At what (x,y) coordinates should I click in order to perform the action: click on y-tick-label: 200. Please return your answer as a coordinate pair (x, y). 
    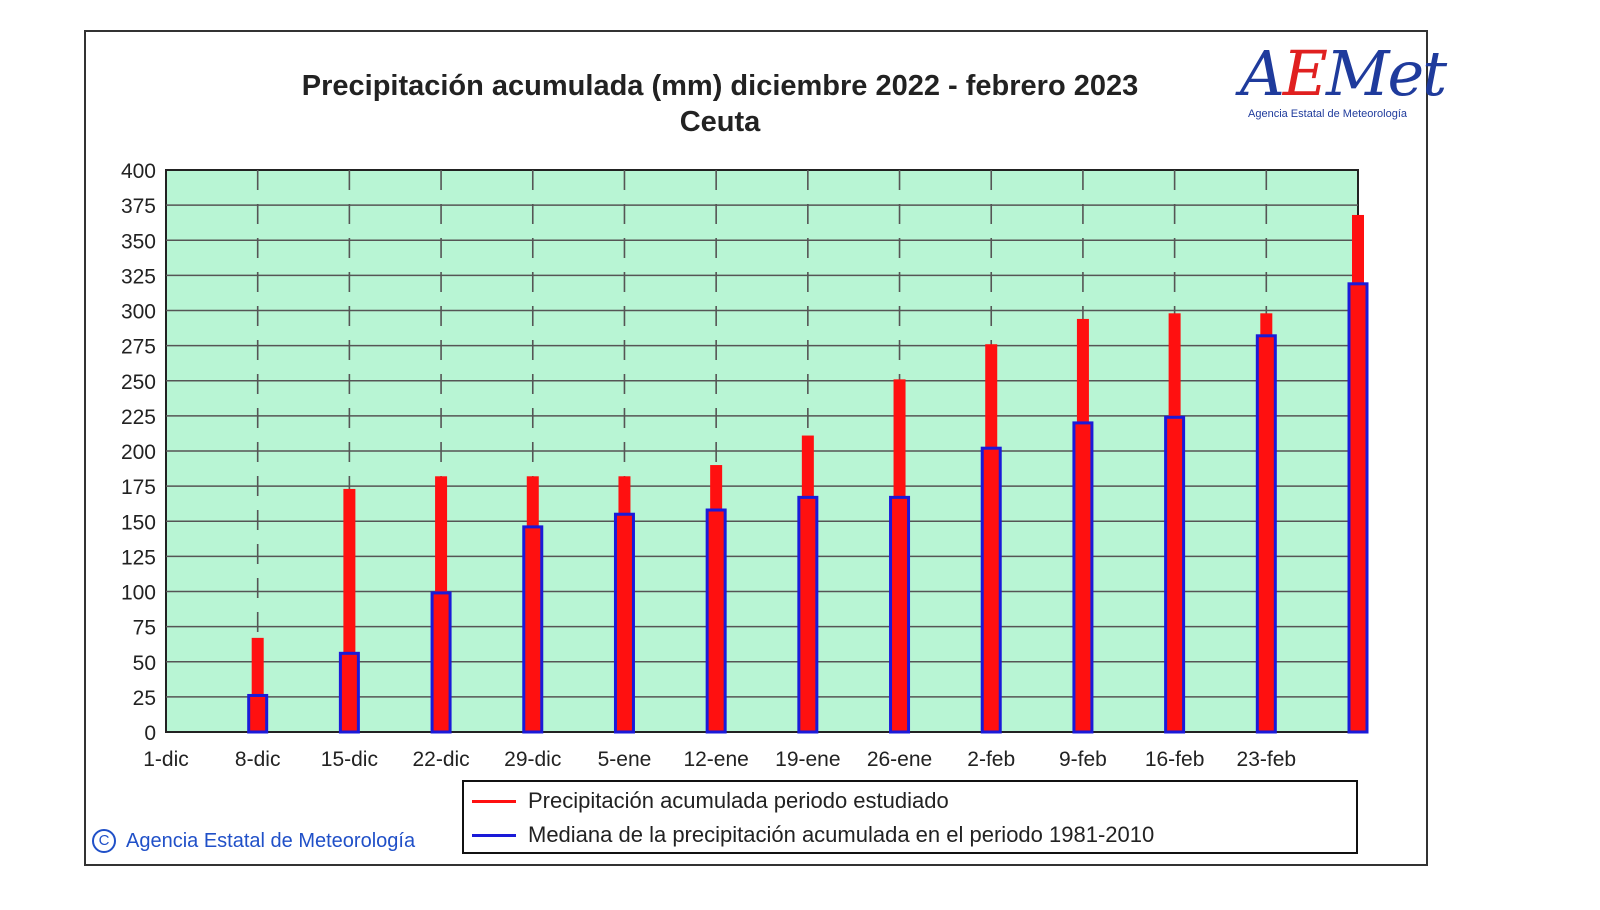
    Looking at the image, I should click on (138, 452).